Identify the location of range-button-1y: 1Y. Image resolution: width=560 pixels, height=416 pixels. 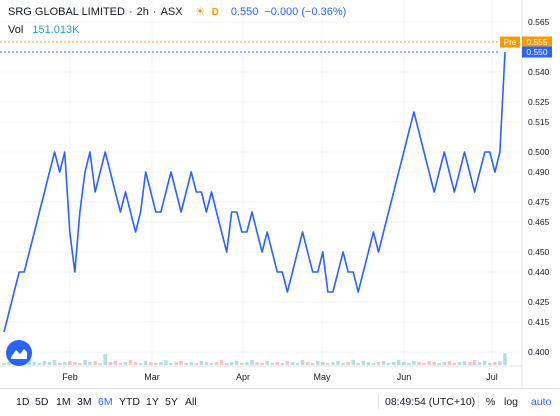
(152, 402).